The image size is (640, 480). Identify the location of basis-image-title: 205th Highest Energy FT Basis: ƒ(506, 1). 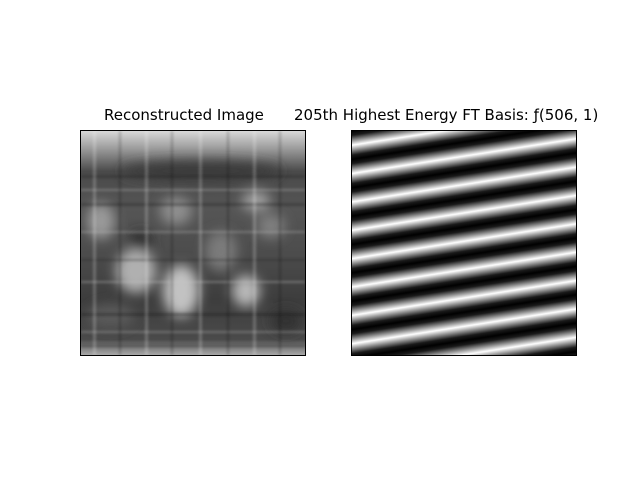
(446, 115).